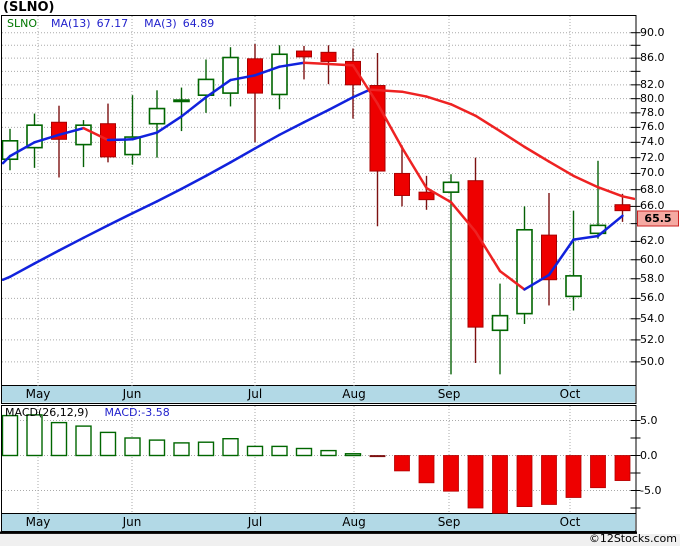 The width and height of the screenshot is (680, 546). What do you see at coordinates (132, 522) in the screenshot?
I see `month-label: Jun` at bounding box center [132, 522].